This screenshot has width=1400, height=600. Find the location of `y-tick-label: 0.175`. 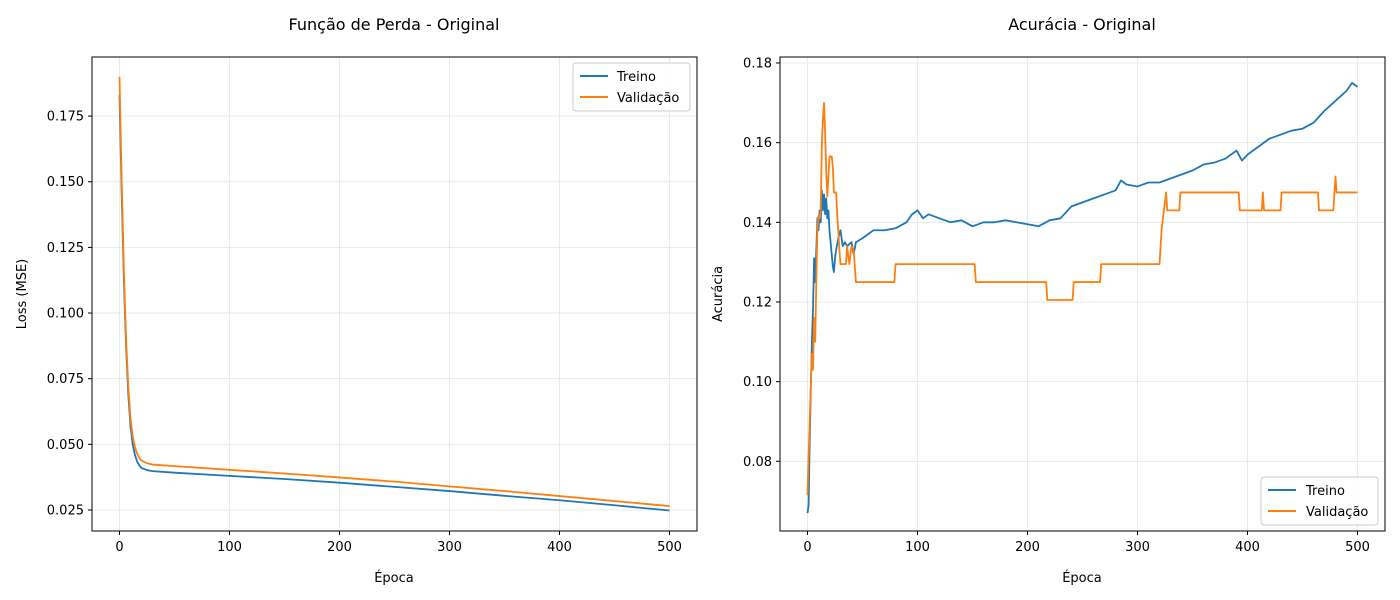

y-tick-label: 0.175 is located at coordinates (65, 117).